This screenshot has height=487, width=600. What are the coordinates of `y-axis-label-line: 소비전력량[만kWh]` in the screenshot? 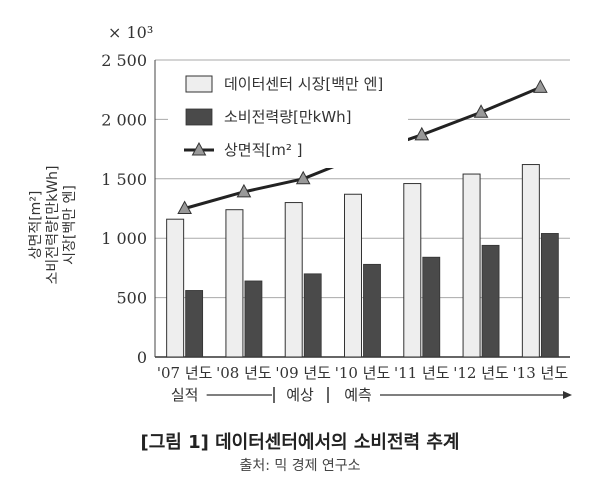 It's located at (53, 224).